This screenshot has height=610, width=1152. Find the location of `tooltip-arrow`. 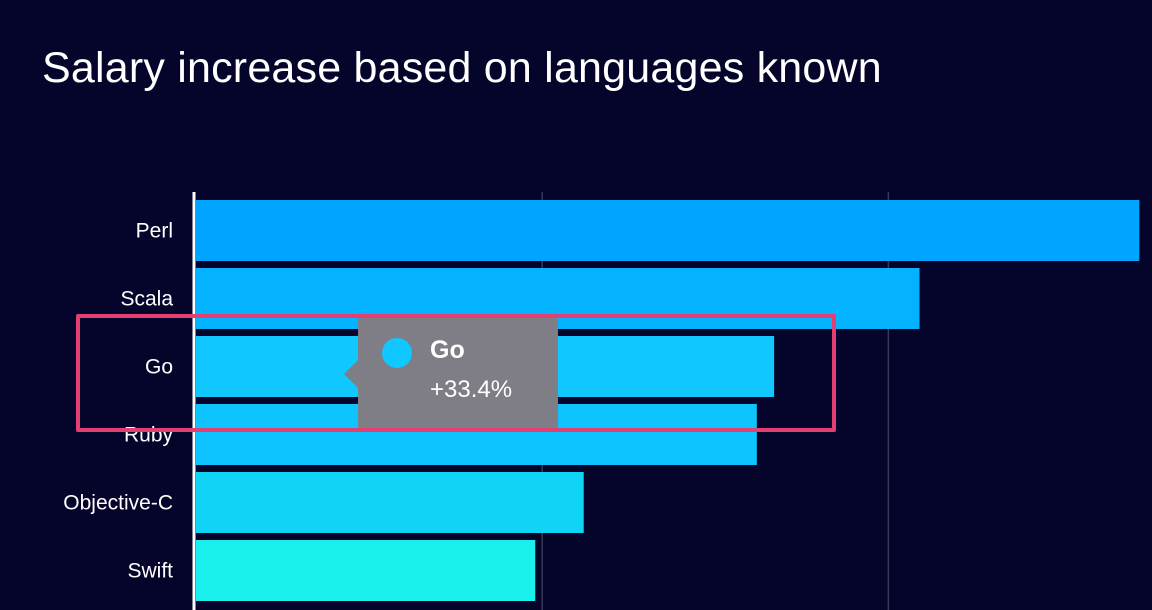

tooltip-arrow is located at coordinates (351, 374).